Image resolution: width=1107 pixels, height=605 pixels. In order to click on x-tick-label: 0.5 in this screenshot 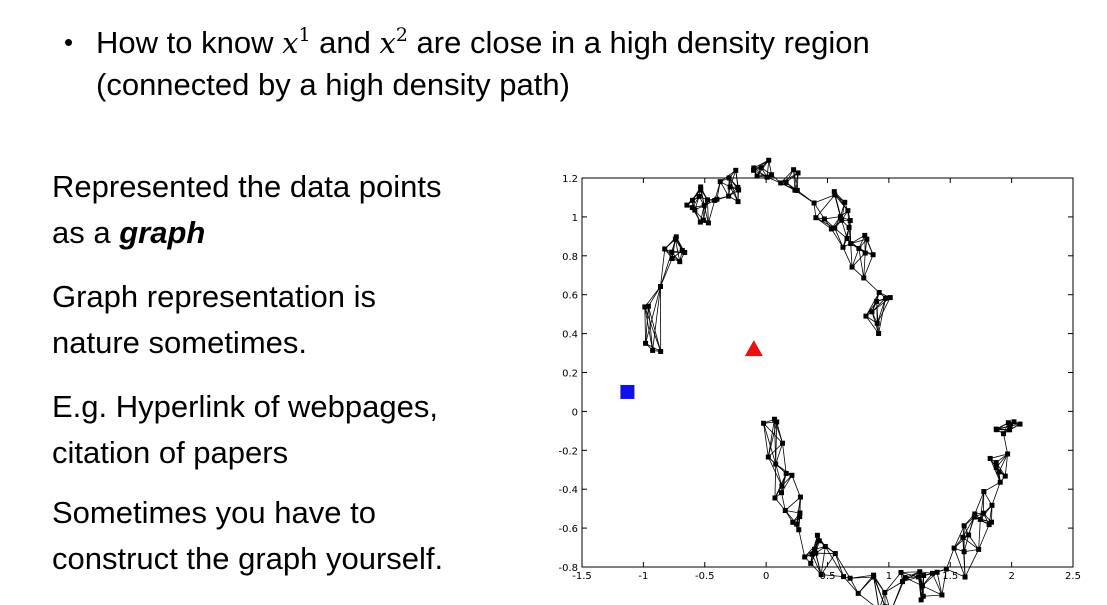, I will do `click(828, 576)`.